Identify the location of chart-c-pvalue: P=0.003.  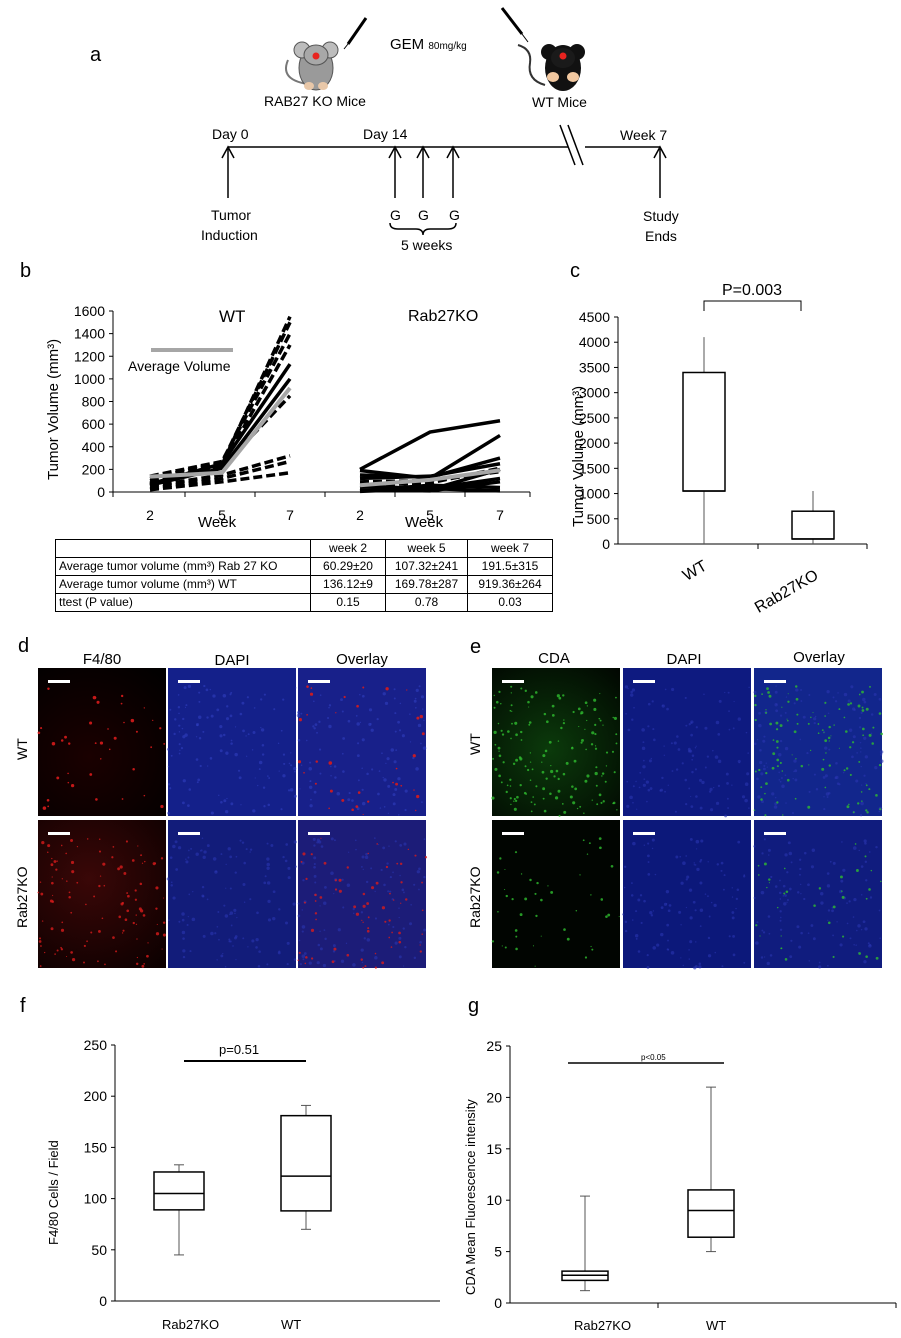
(752, 290).